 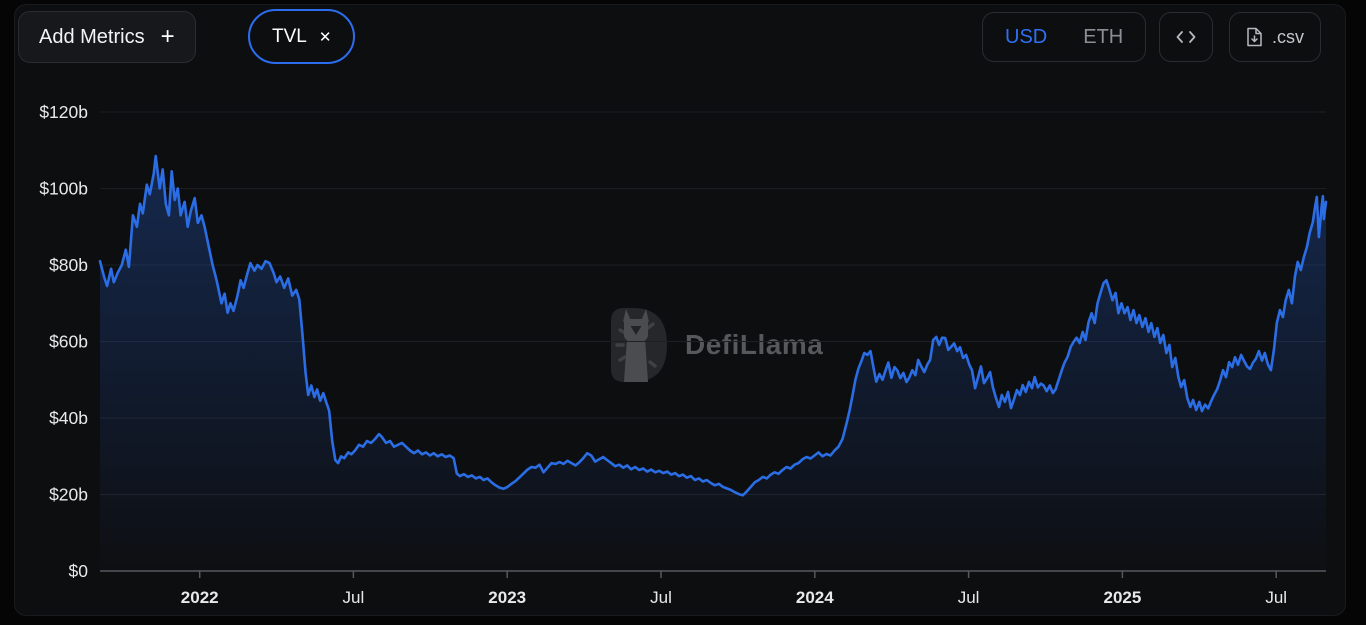 I want to click on y-axis-label: $120b, so click(x=63, y=112).